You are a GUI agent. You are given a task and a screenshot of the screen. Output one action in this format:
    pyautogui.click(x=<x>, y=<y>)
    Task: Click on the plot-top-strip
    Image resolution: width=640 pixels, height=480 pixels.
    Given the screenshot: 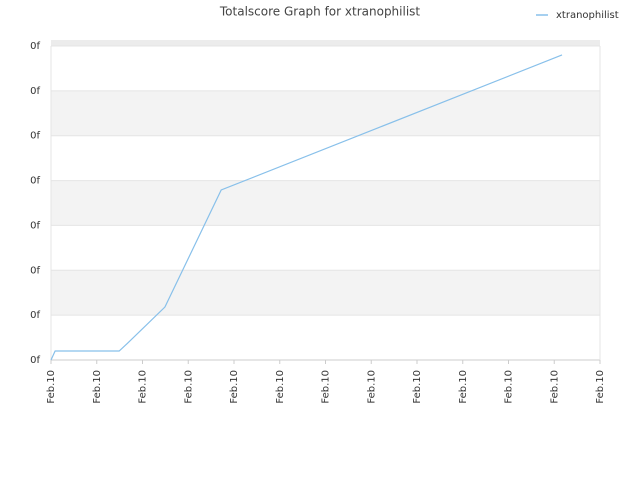 What is the action you would take?
    pyautogui.click(x=325, y=43)
    